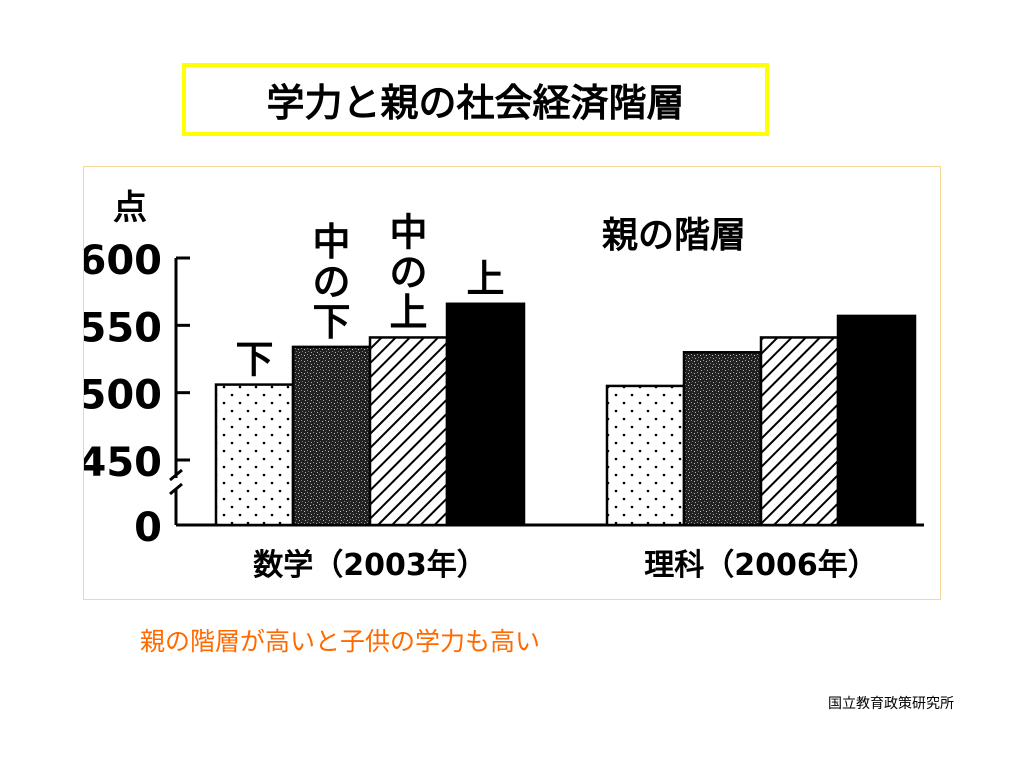  Describe the element at coordinates (254, 360) in the screenshot. I see `series-label: 下` at that location.